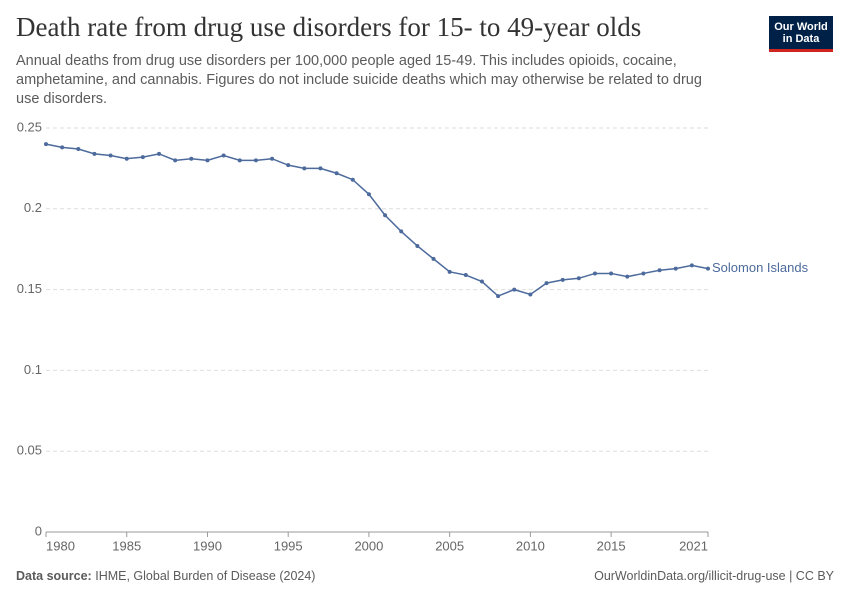 This screenshot has height=600, width=850. Describe the element at coordinates (368, 545) in the screenshot. I see `x-tick-label: 2000` at that location.